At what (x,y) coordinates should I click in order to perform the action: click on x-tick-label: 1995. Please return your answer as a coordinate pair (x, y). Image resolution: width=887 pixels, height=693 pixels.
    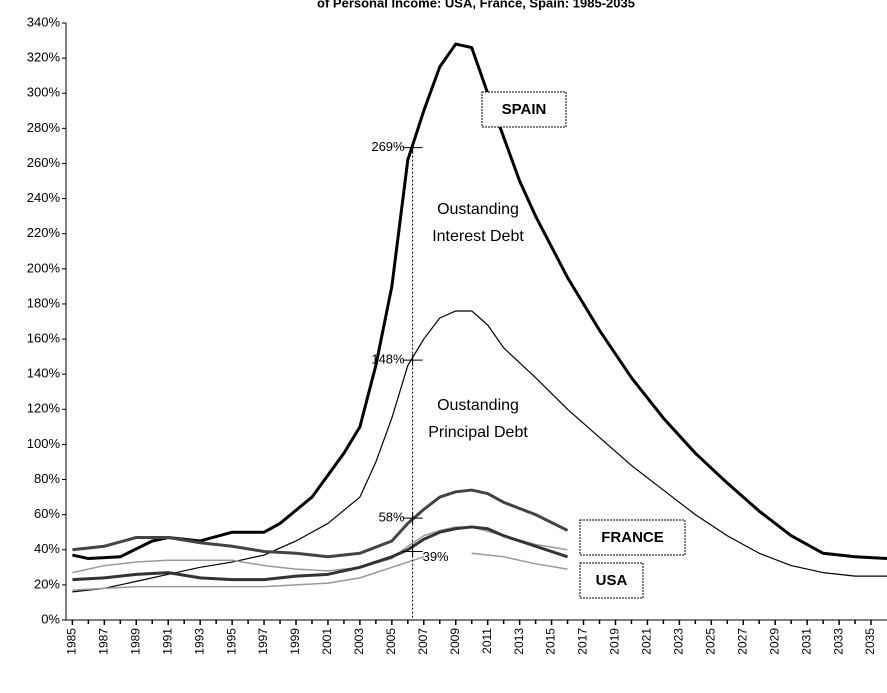
    Looking at the image, I should click on (231, 641).